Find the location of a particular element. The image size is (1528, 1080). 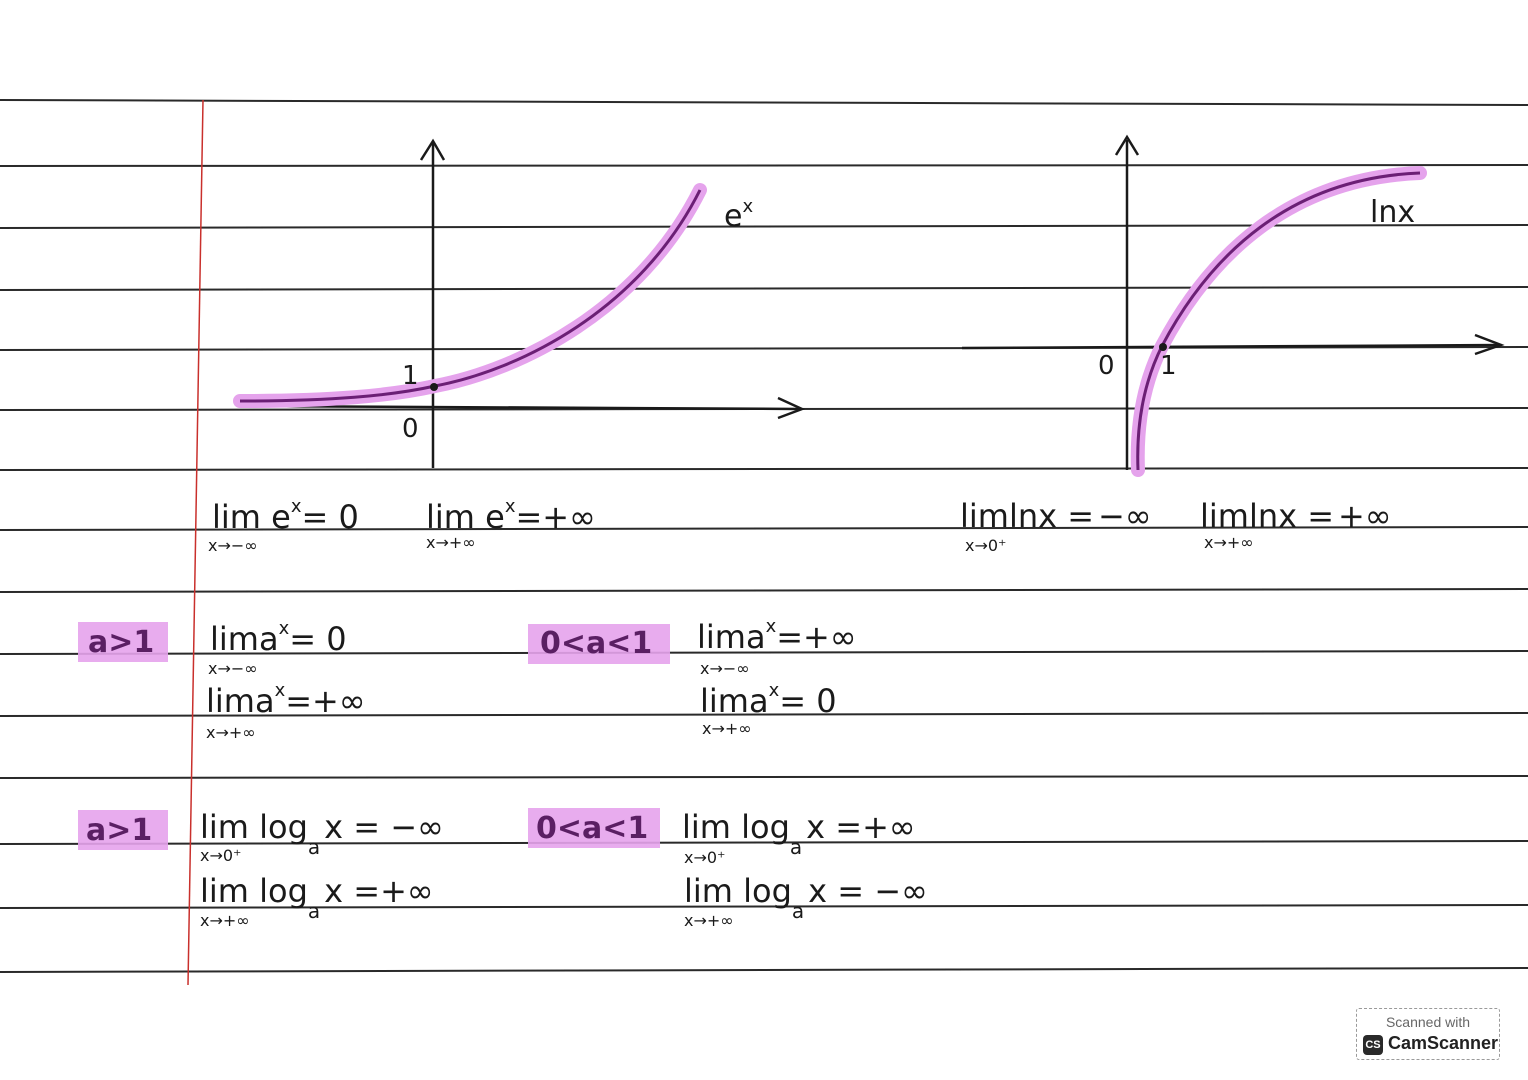

ln-x-axis is located at coordinates (1231, 346).